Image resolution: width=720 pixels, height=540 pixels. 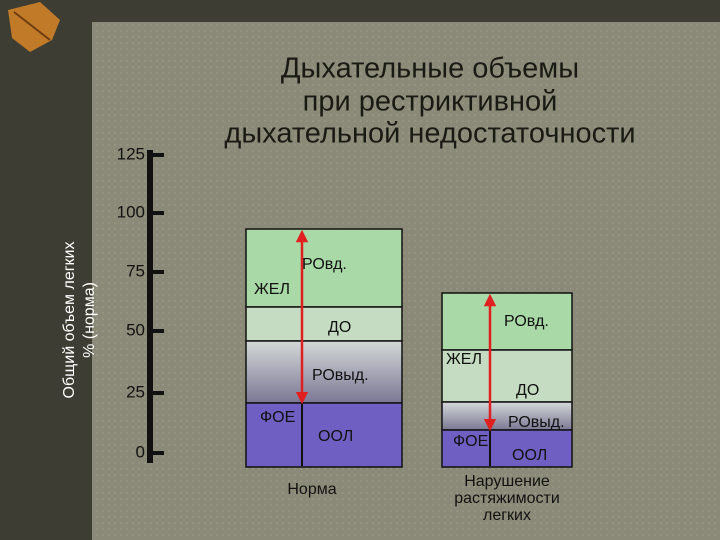 I want to click on y-tick-label: 100, so click(x=131, y=211).